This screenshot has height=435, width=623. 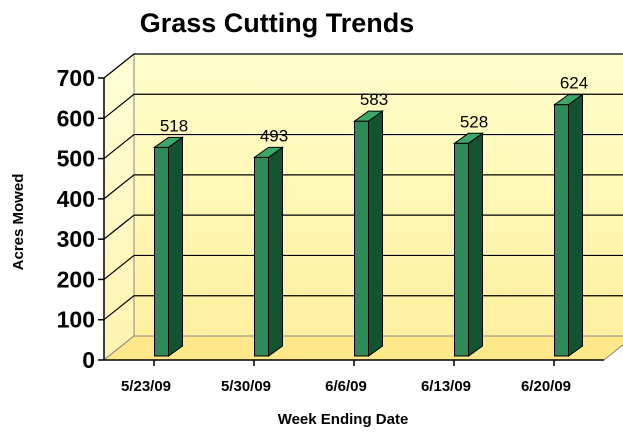 I want to click on y-tick-label: 0, so click(x=88, y=360).